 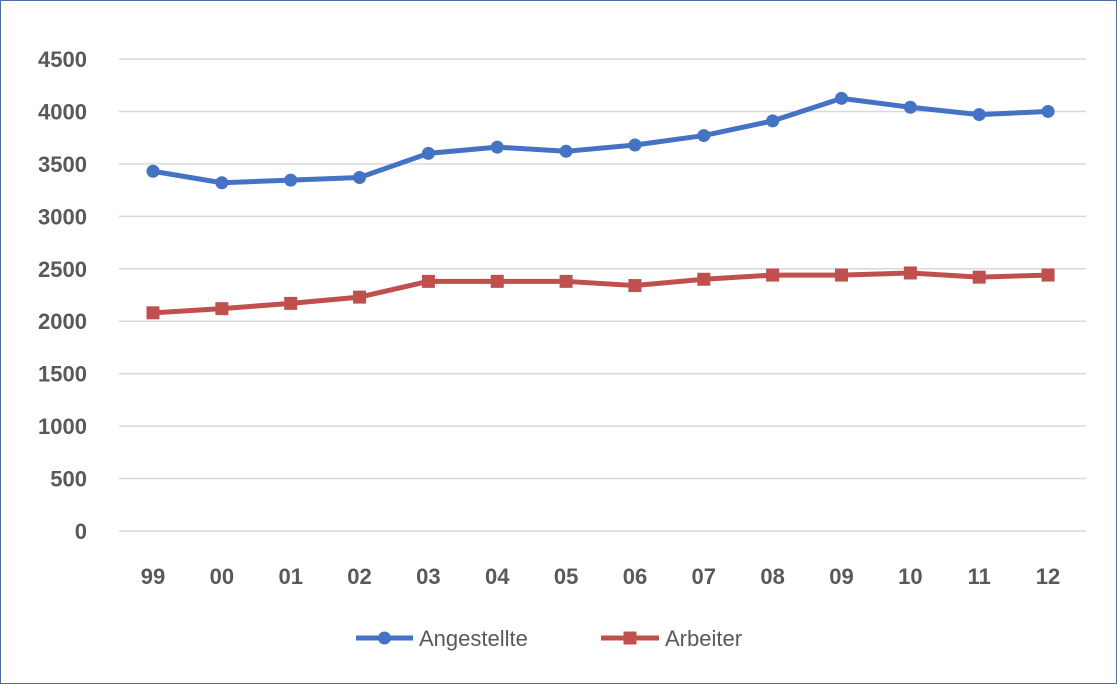 I want to click on y-tick-label: 2500, so click(x=62, y=269).